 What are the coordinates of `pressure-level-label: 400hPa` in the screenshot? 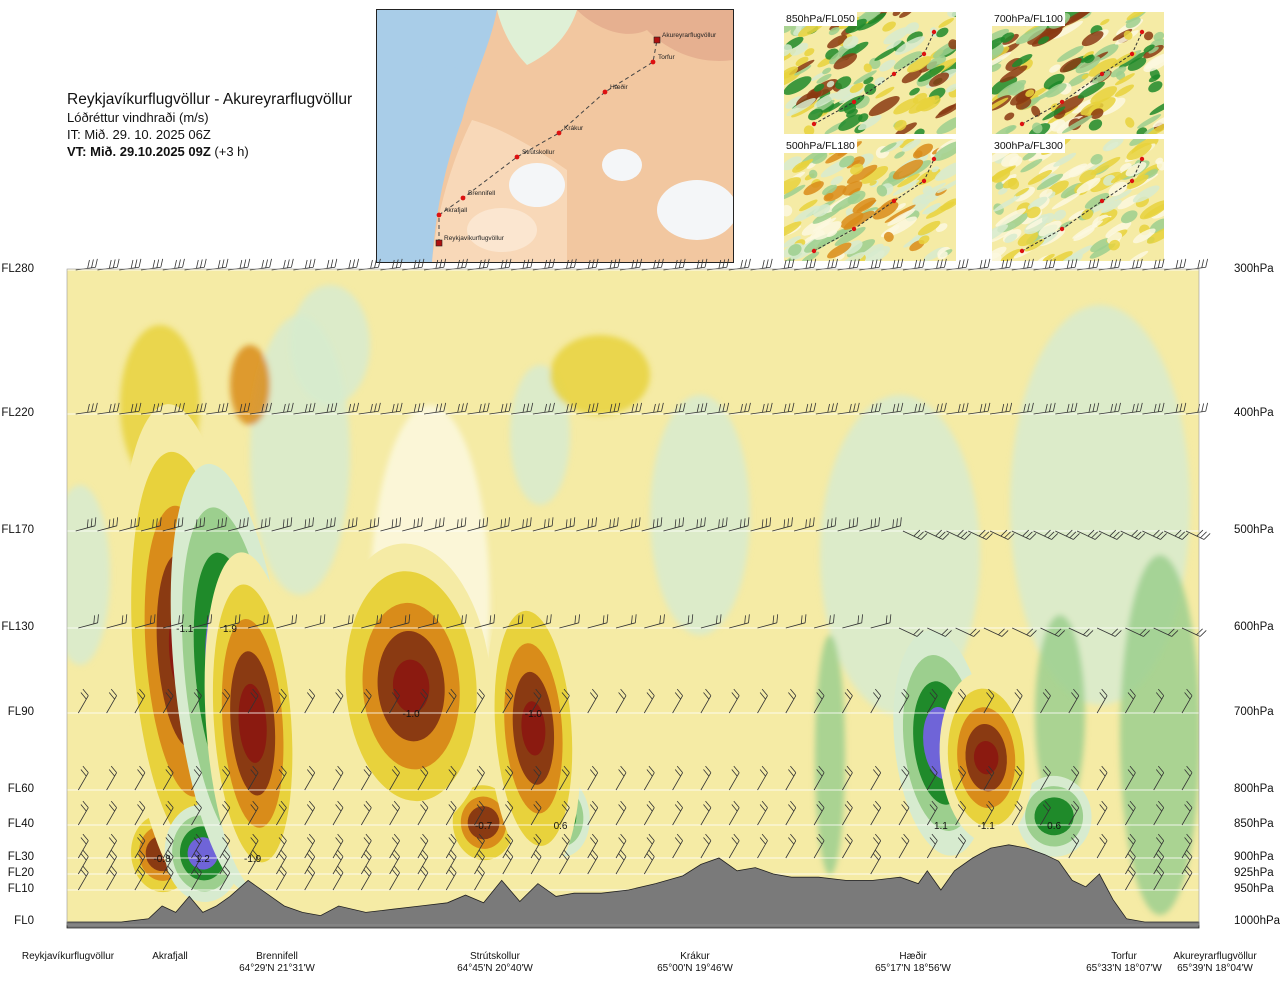 It's located at (1254, 413).